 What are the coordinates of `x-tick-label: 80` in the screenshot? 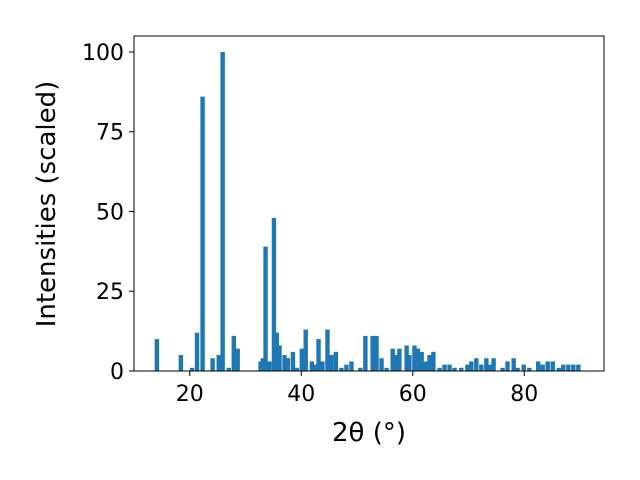 It's located at (524, 394).